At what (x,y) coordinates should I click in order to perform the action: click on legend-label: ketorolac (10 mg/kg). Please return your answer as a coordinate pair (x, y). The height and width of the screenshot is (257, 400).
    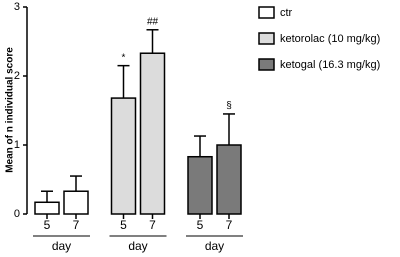
    Looking at the image, I should click on (330, 39).